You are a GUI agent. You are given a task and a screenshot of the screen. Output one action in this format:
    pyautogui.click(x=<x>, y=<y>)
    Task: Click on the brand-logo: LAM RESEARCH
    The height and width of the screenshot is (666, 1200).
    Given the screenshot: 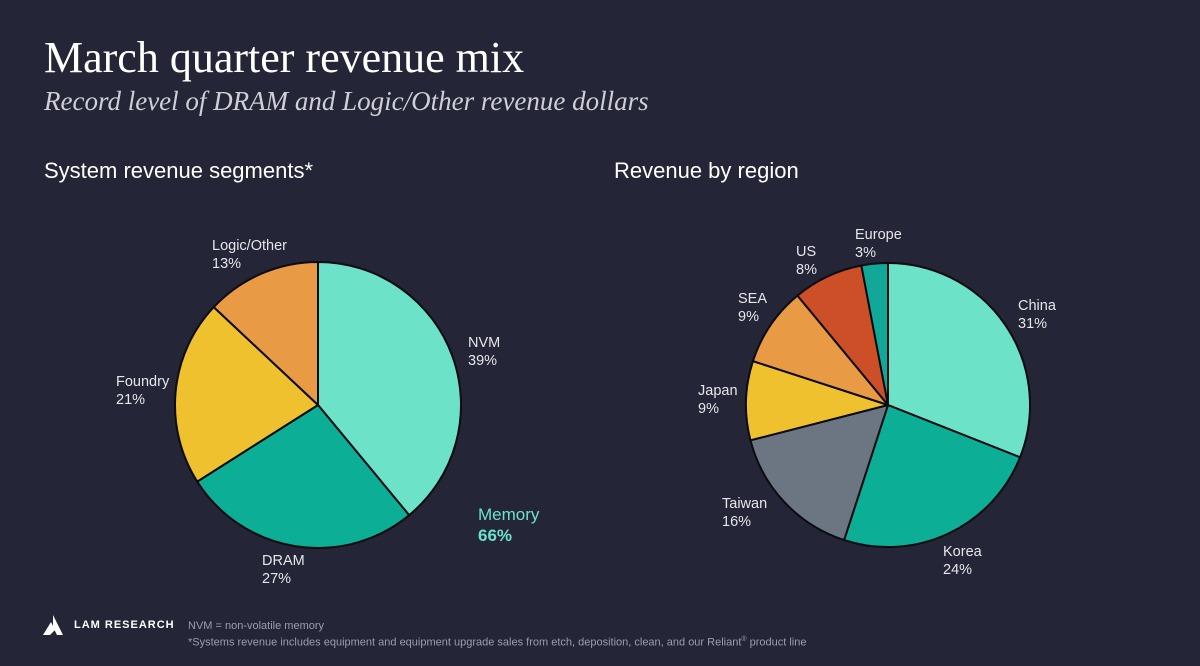 What is the action you would take?
    pyautogui.click(x=108, y=625)
    